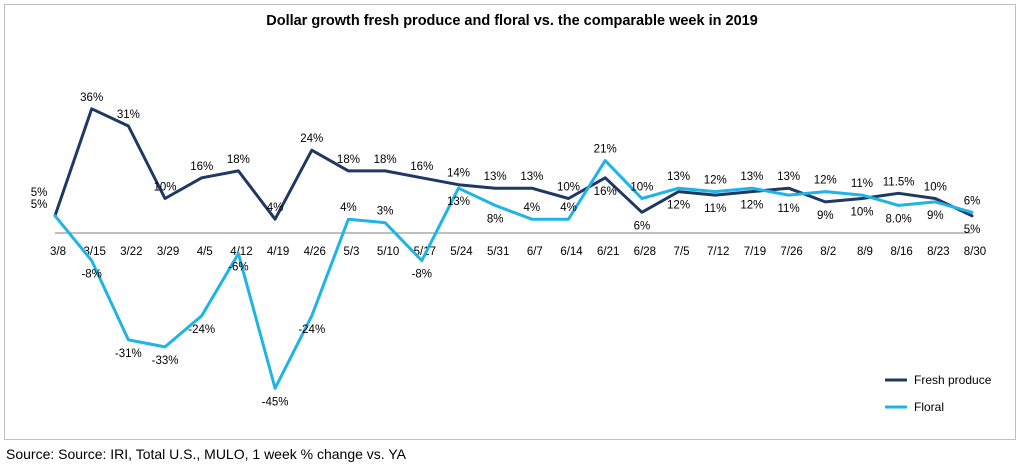 The width and height of the screenshot is (1024, 468). I want to click on x-tick-label: 6/7, so click(535, 252).